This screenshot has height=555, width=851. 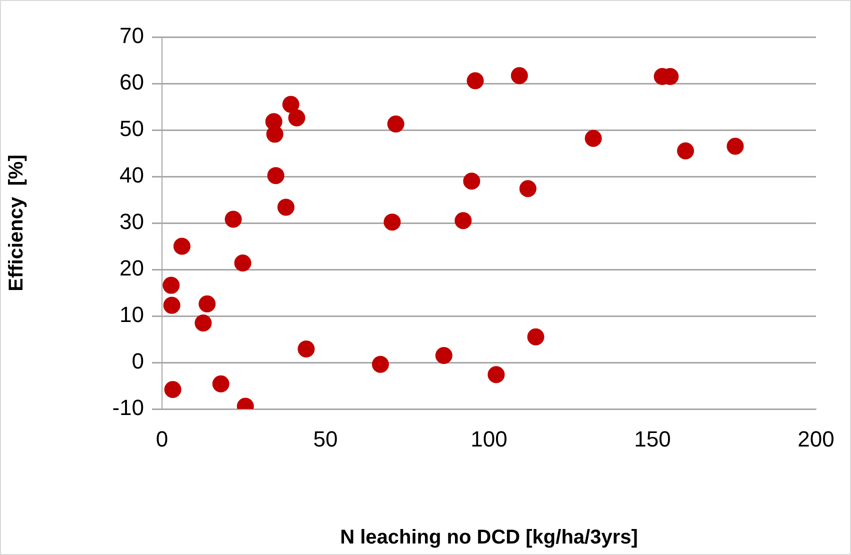 I want to click on x-tick-label: 100, so click(x=489, y=439).